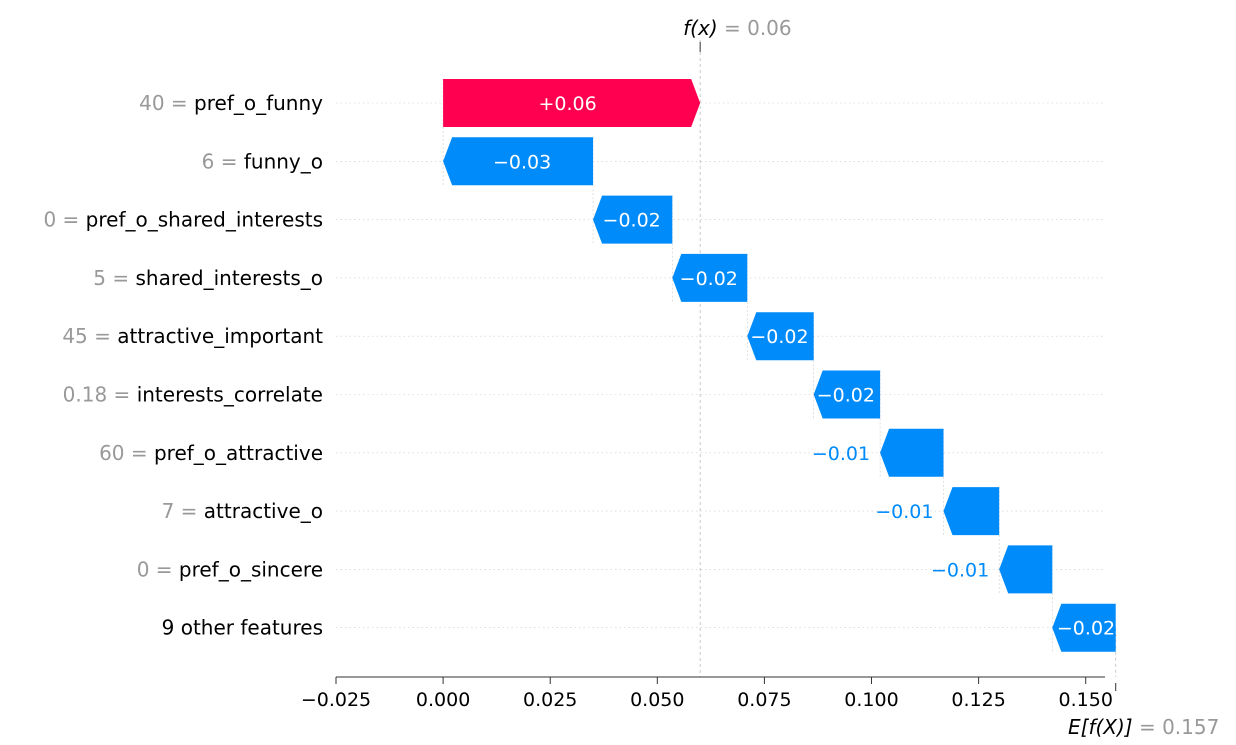 This screenshot has width=1236, height=745. Describe the element at coordinates (126, 453) in the screenshot. I see `feature-value: 60 =` at that location.